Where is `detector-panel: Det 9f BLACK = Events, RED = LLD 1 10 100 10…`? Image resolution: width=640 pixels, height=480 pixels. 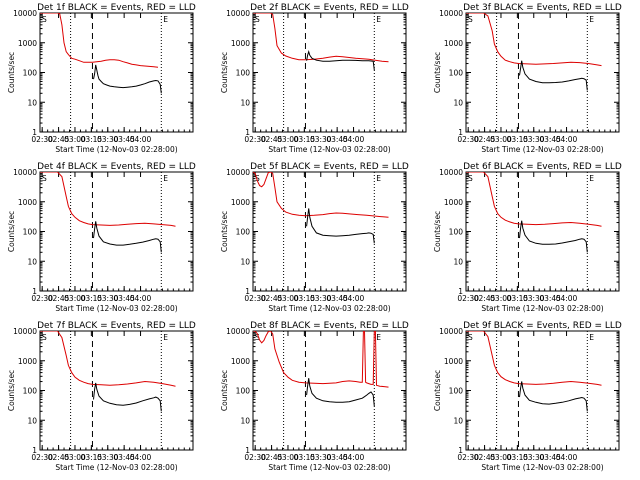
detector-panel: Det 9f BLACK = Events, RED = LLD 1 10 100 10… is located at coordinates (527, 396).